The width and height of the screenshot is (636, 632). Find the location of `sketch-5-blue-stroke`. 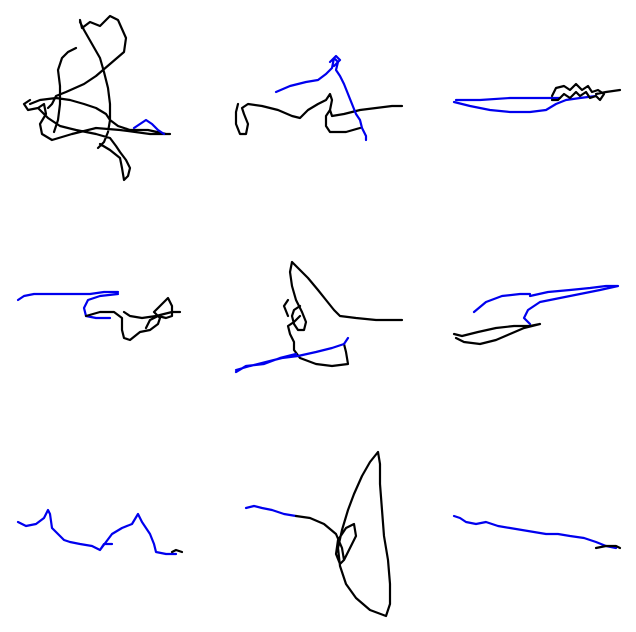

sketch-5-blue-stroke is located at coordinates (292, 355).